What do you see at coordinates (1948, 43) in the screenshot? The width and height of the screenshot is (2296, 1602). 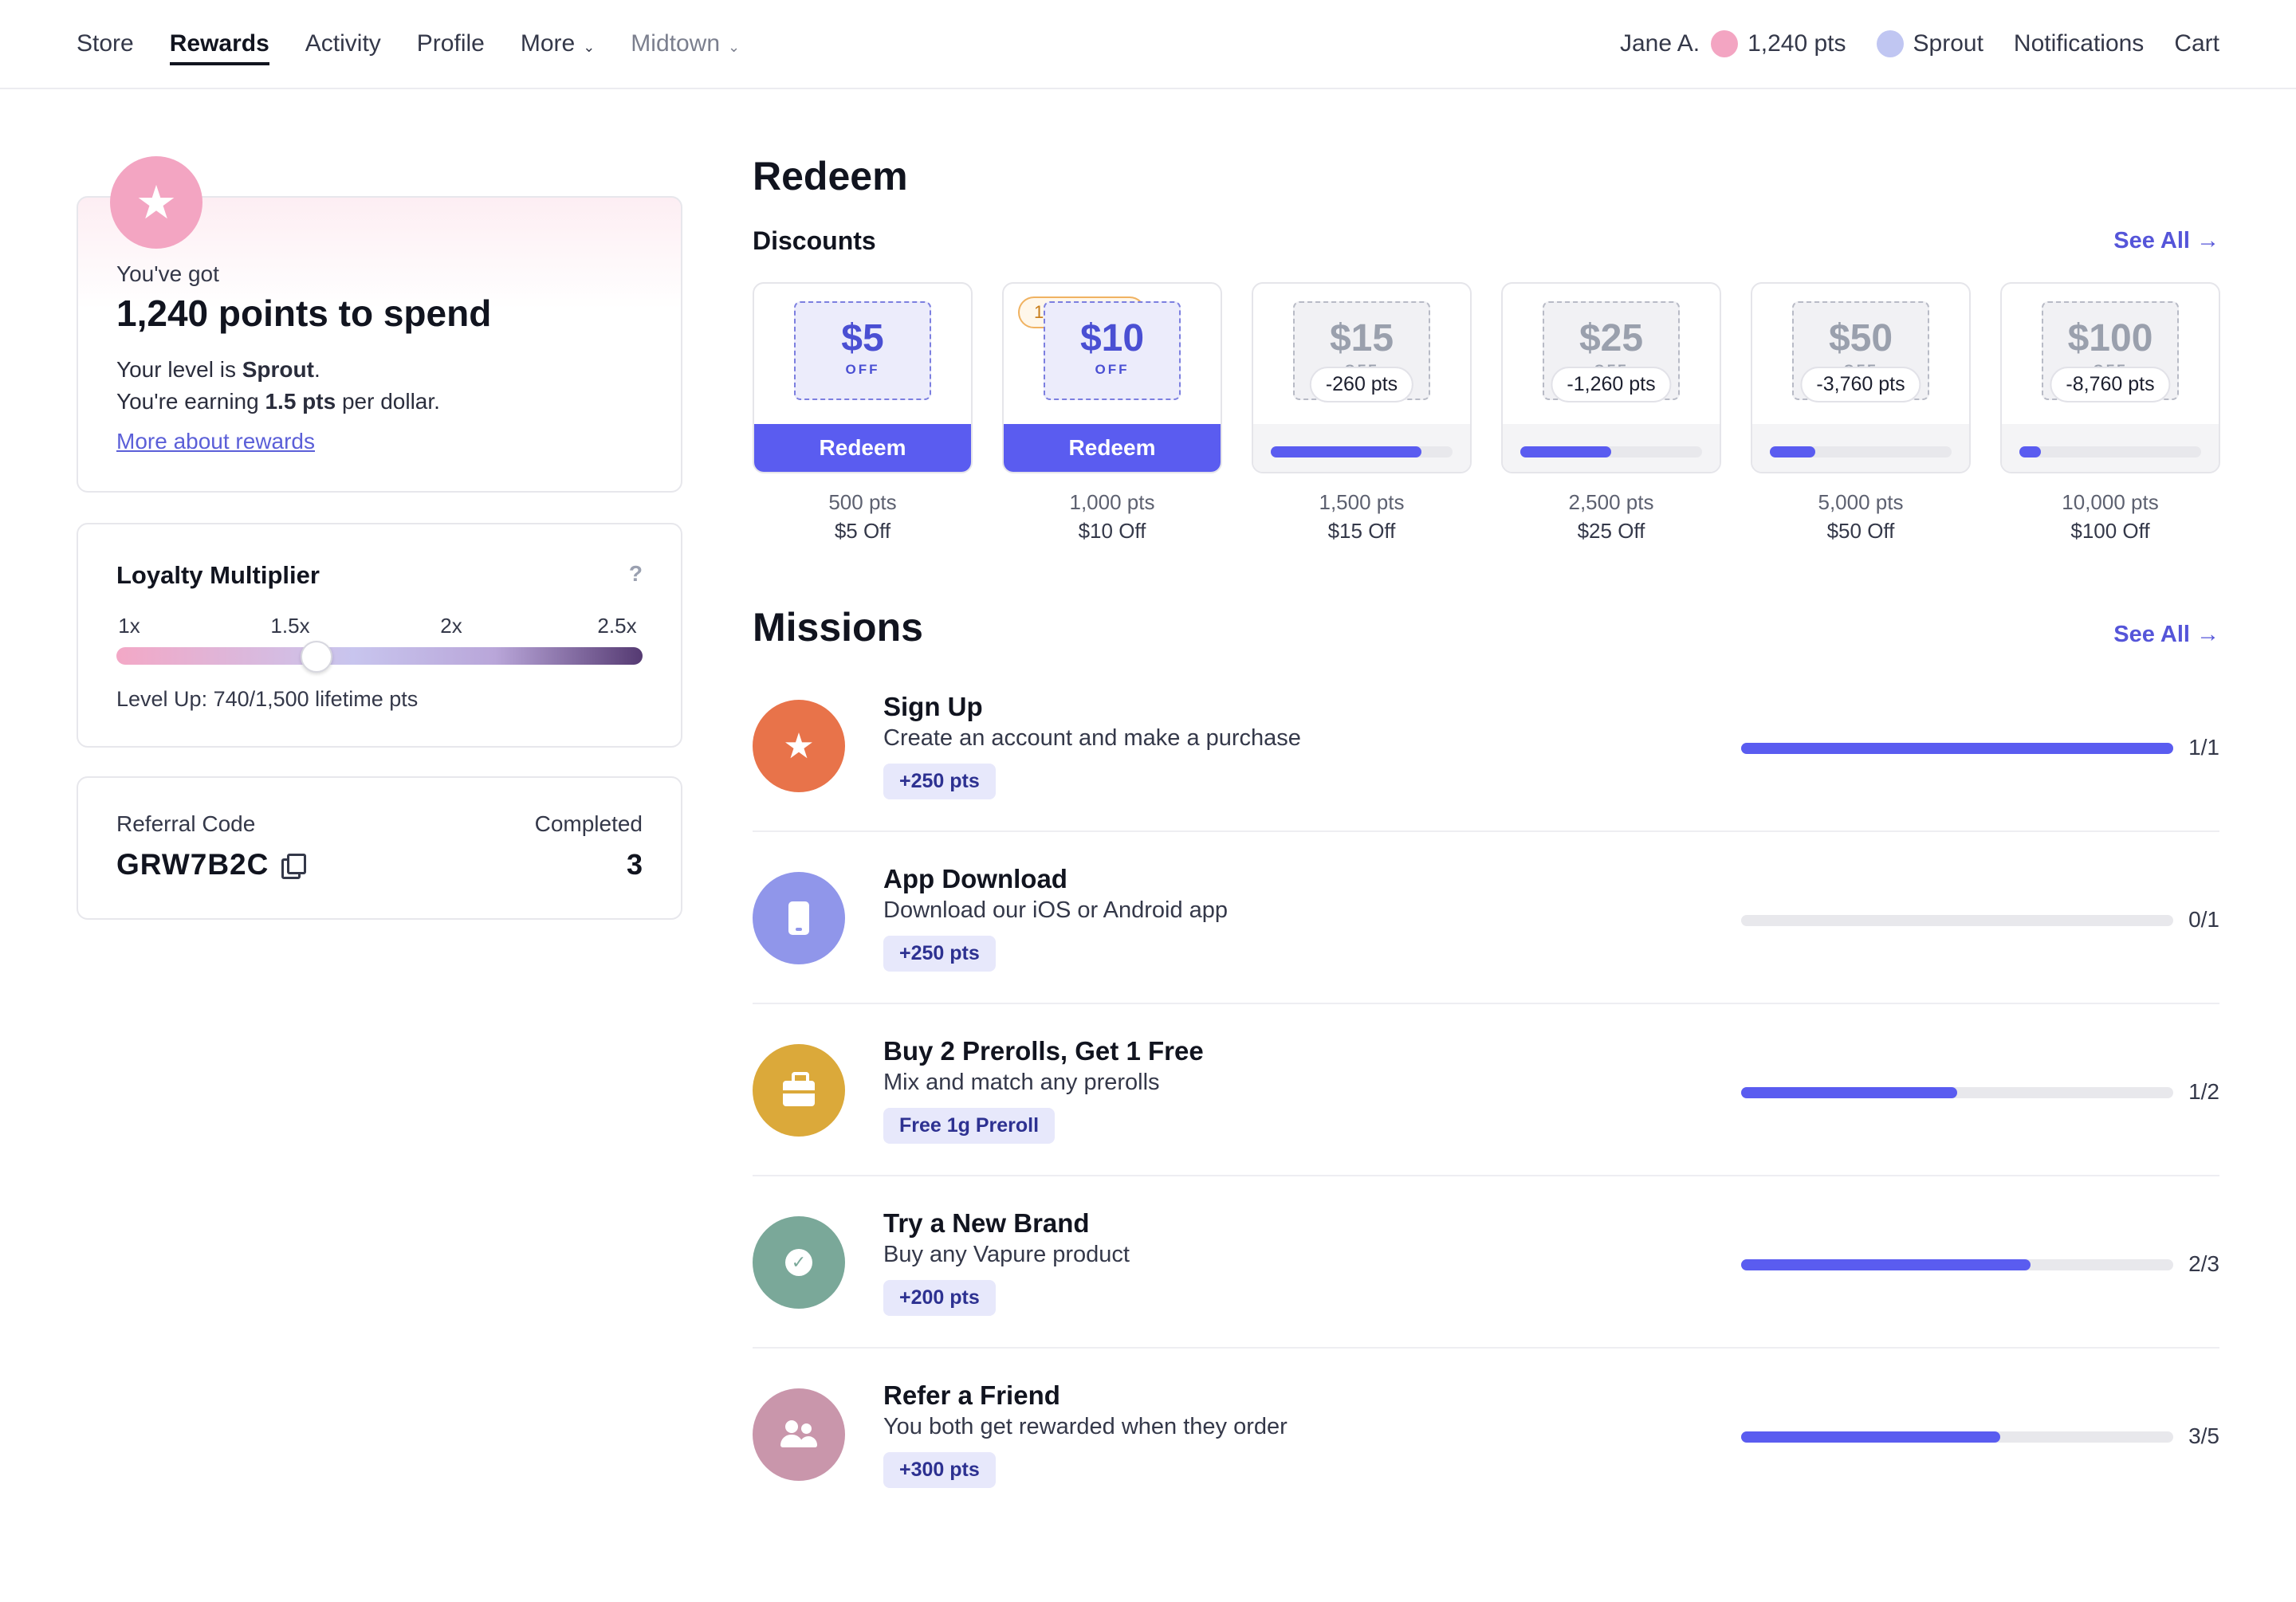 I see `user-level-label: Sprout` at bounding box center [1948, 43].